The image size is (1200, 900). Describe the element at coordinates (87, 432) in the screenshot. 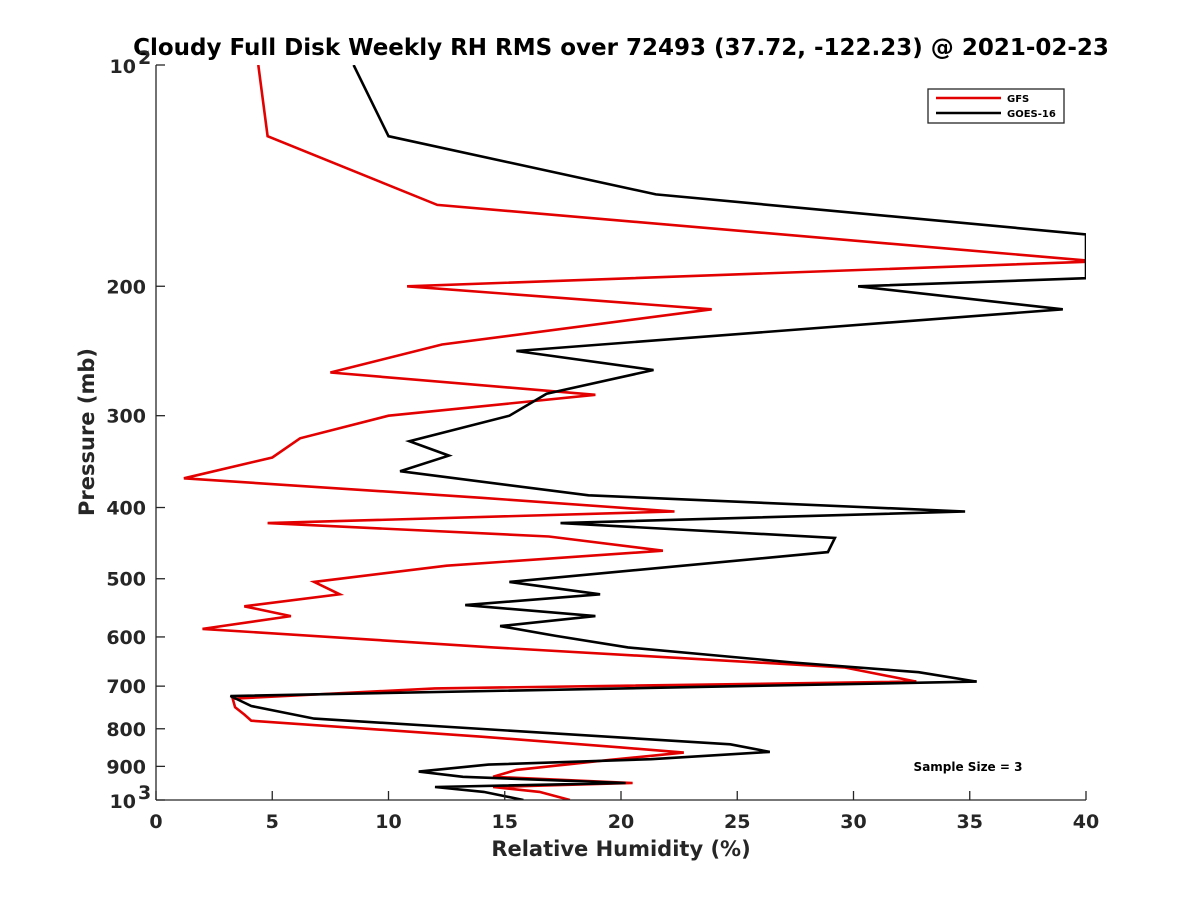

I see `y-axis-label: Pressure (mb)` at that location.